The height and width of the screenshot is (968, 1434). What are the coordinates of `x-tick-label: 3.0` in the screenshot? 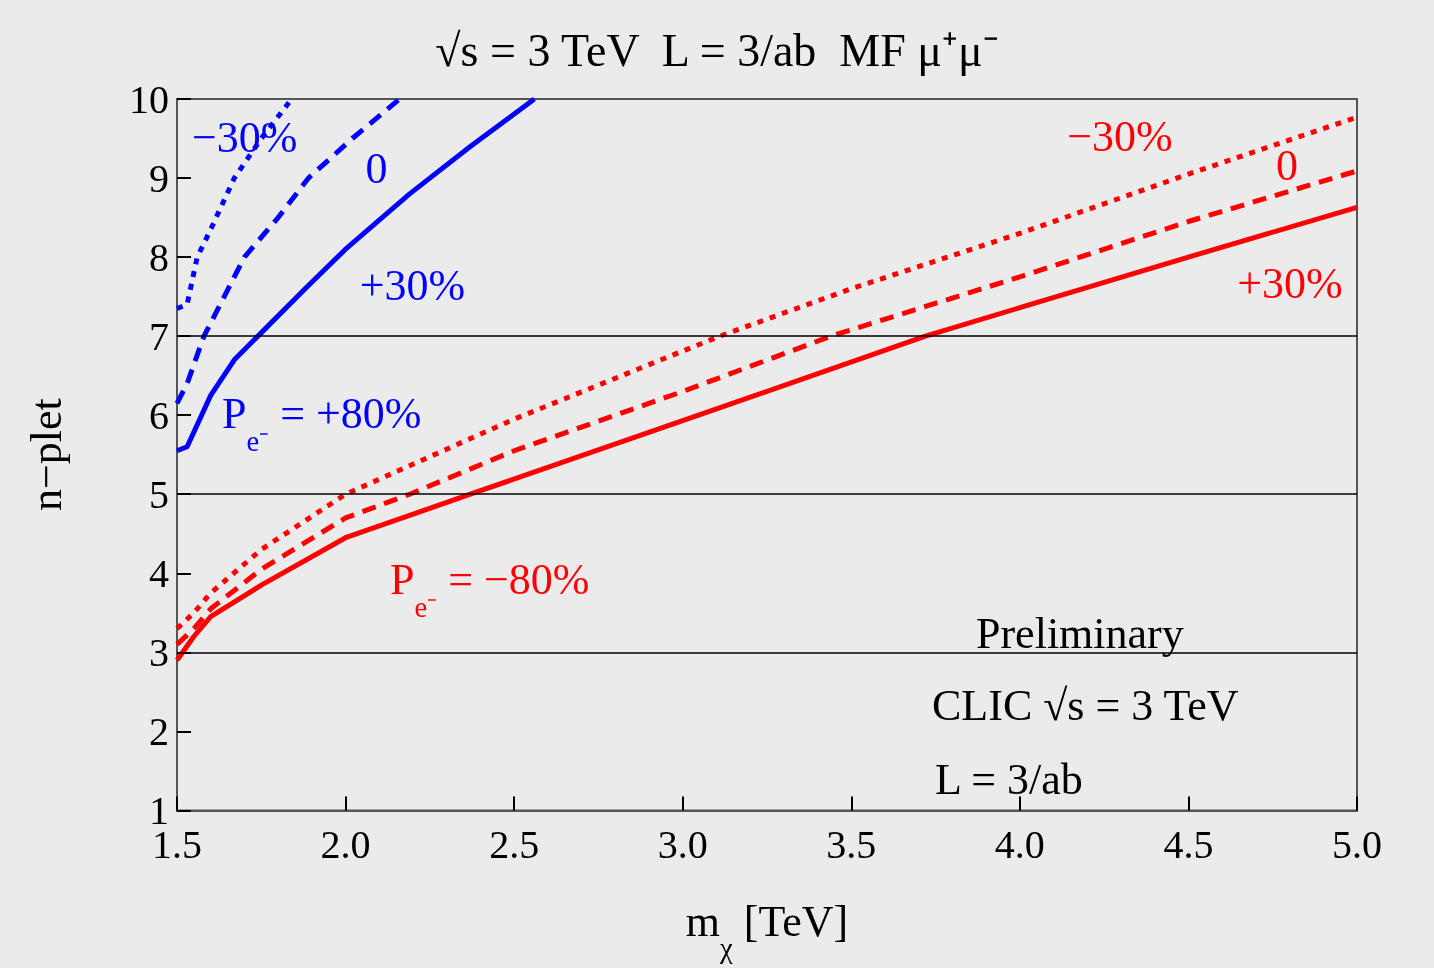 It's located at (682, 844).